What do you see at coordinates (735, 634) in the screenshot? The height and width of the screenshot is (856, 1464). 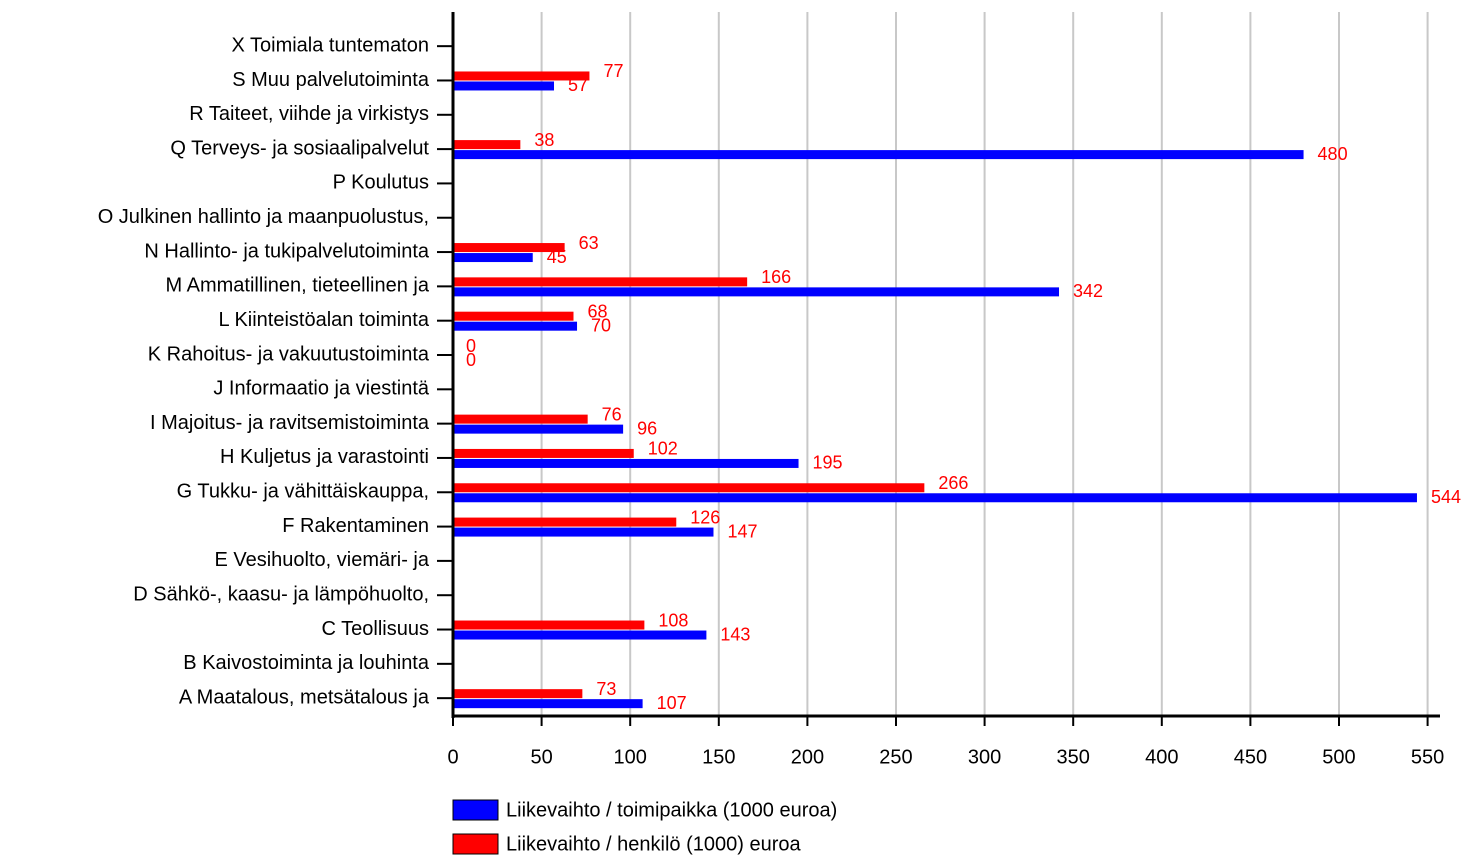 I see `value-label: 143` at bounding box center [735, 634].